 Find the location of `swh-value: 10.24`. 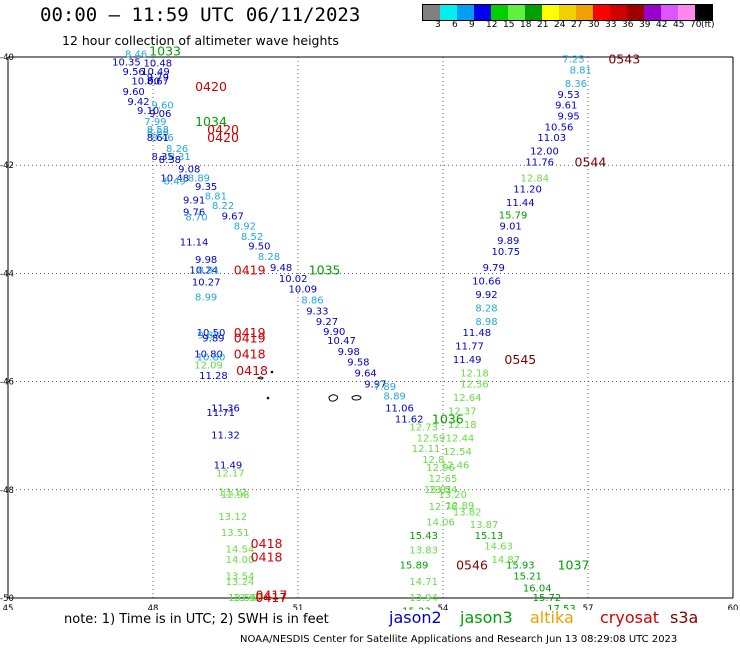

swh-value: 10.24 is located at coordinates (203, 271).